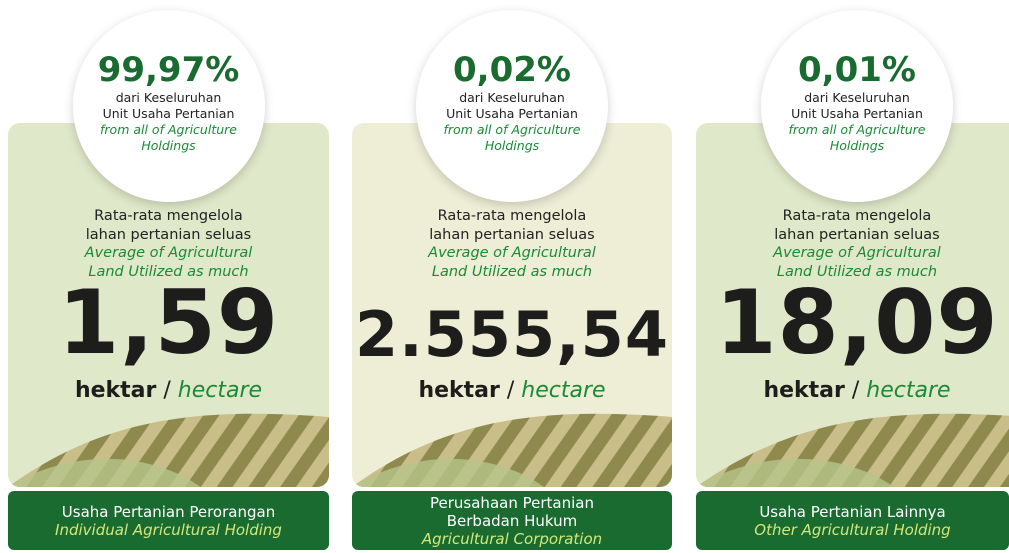  I want to click on percent: 0,02%, so click(512, 70).